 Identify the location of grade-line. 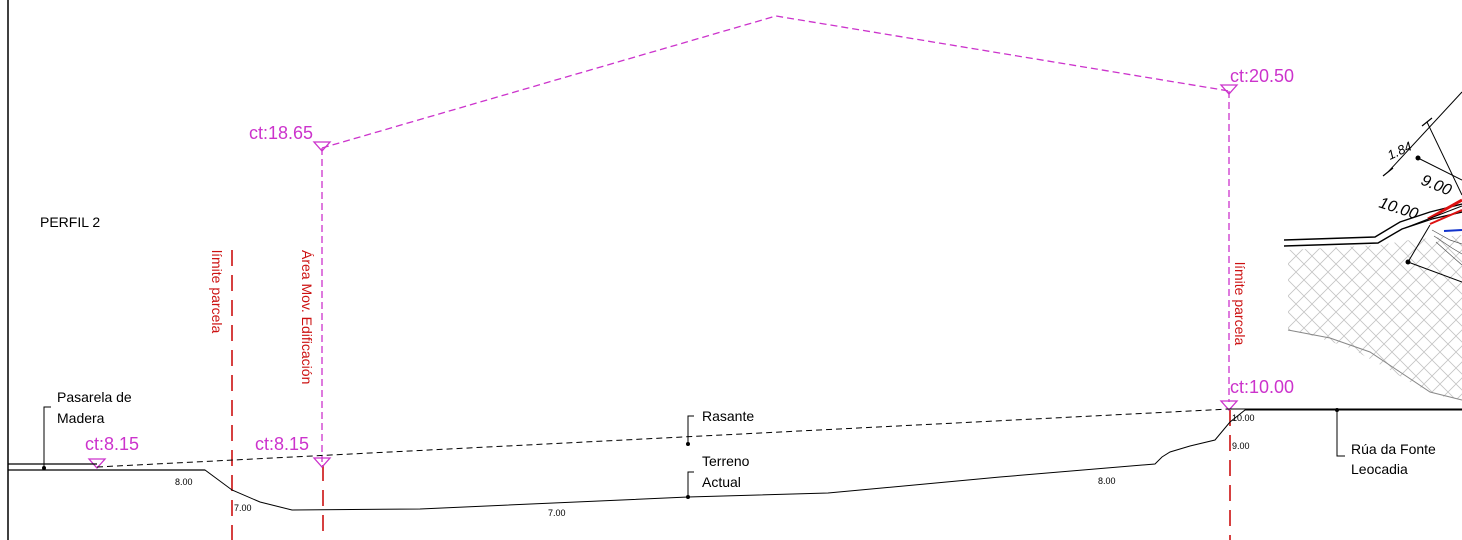
(663, 438).